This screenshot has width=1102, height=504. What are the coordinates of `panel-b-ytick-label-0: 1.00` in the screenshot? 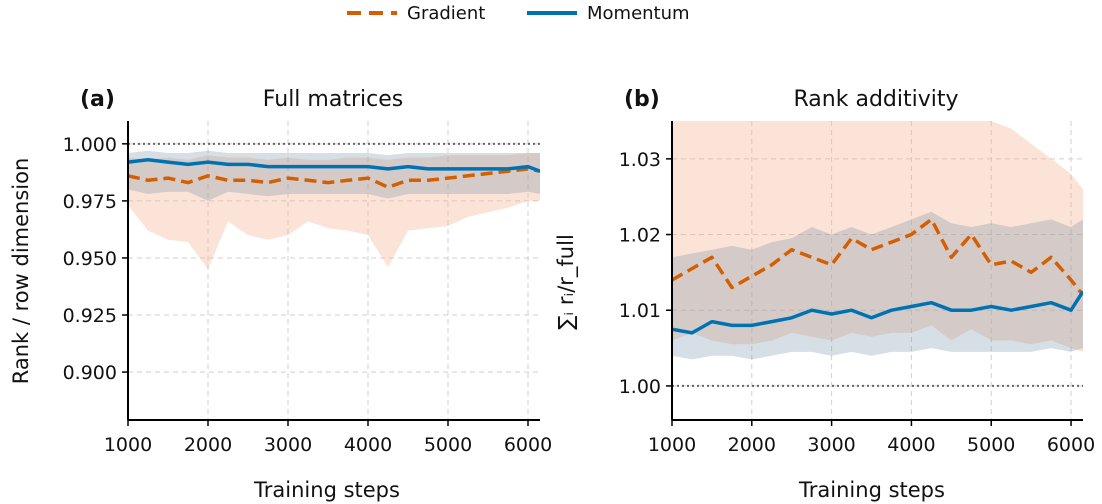 It's located at (640, 387).